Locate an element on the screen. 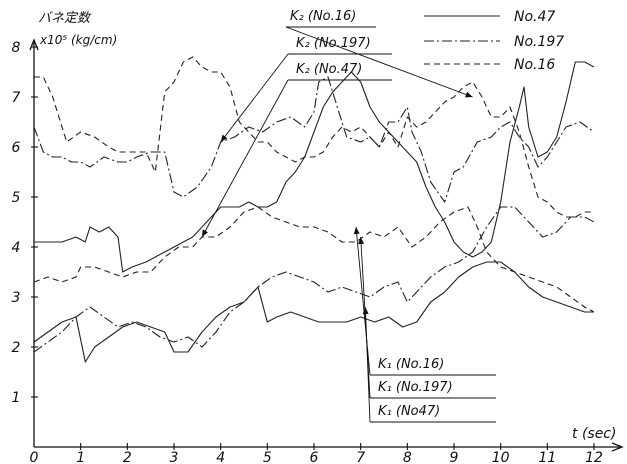 This screenshot has width=627, height=464. y-tick-label: 3 is located at coordinates (16, 298).